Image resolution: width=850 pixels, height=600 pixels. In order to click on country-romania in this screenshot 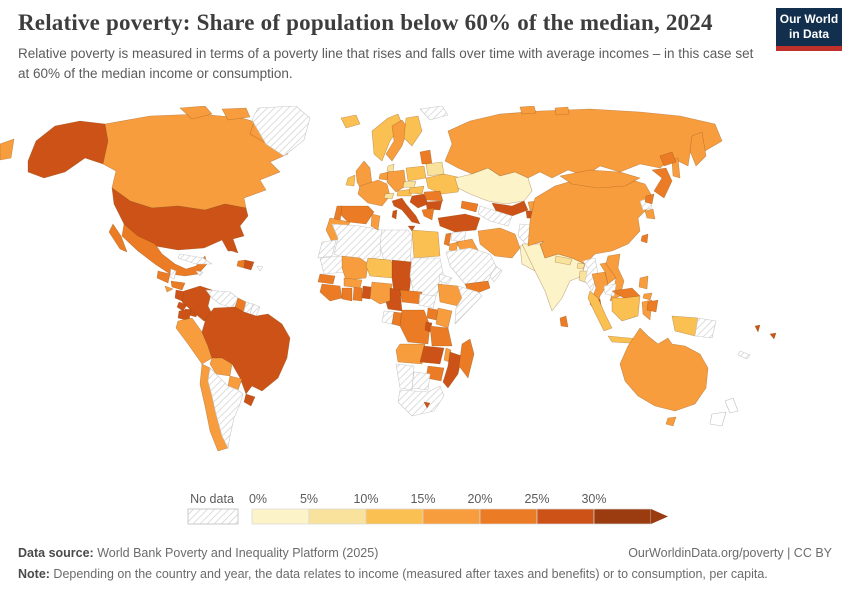, I will do `click(433, 196)`.